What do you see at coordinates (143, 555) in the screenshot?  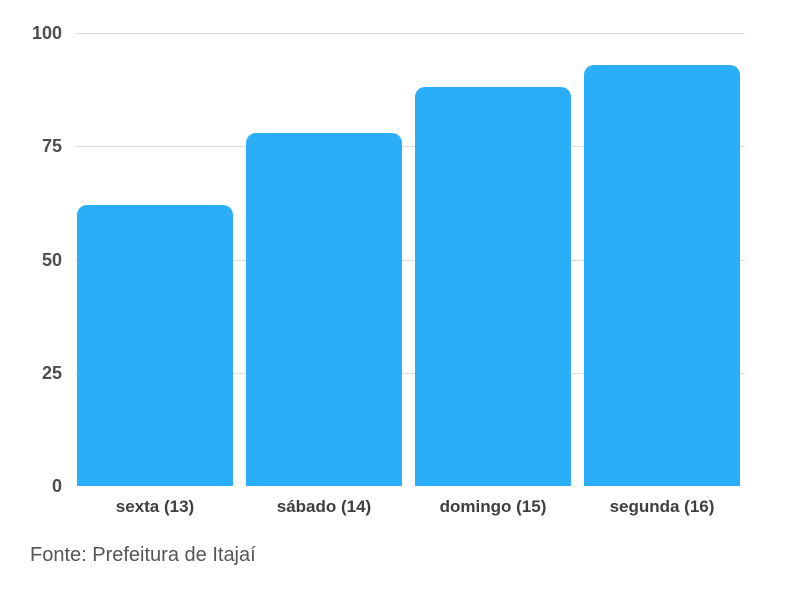 I see `source-note: Fonte: Prefeitura de Itajaí` at bounding box center [143, 555].